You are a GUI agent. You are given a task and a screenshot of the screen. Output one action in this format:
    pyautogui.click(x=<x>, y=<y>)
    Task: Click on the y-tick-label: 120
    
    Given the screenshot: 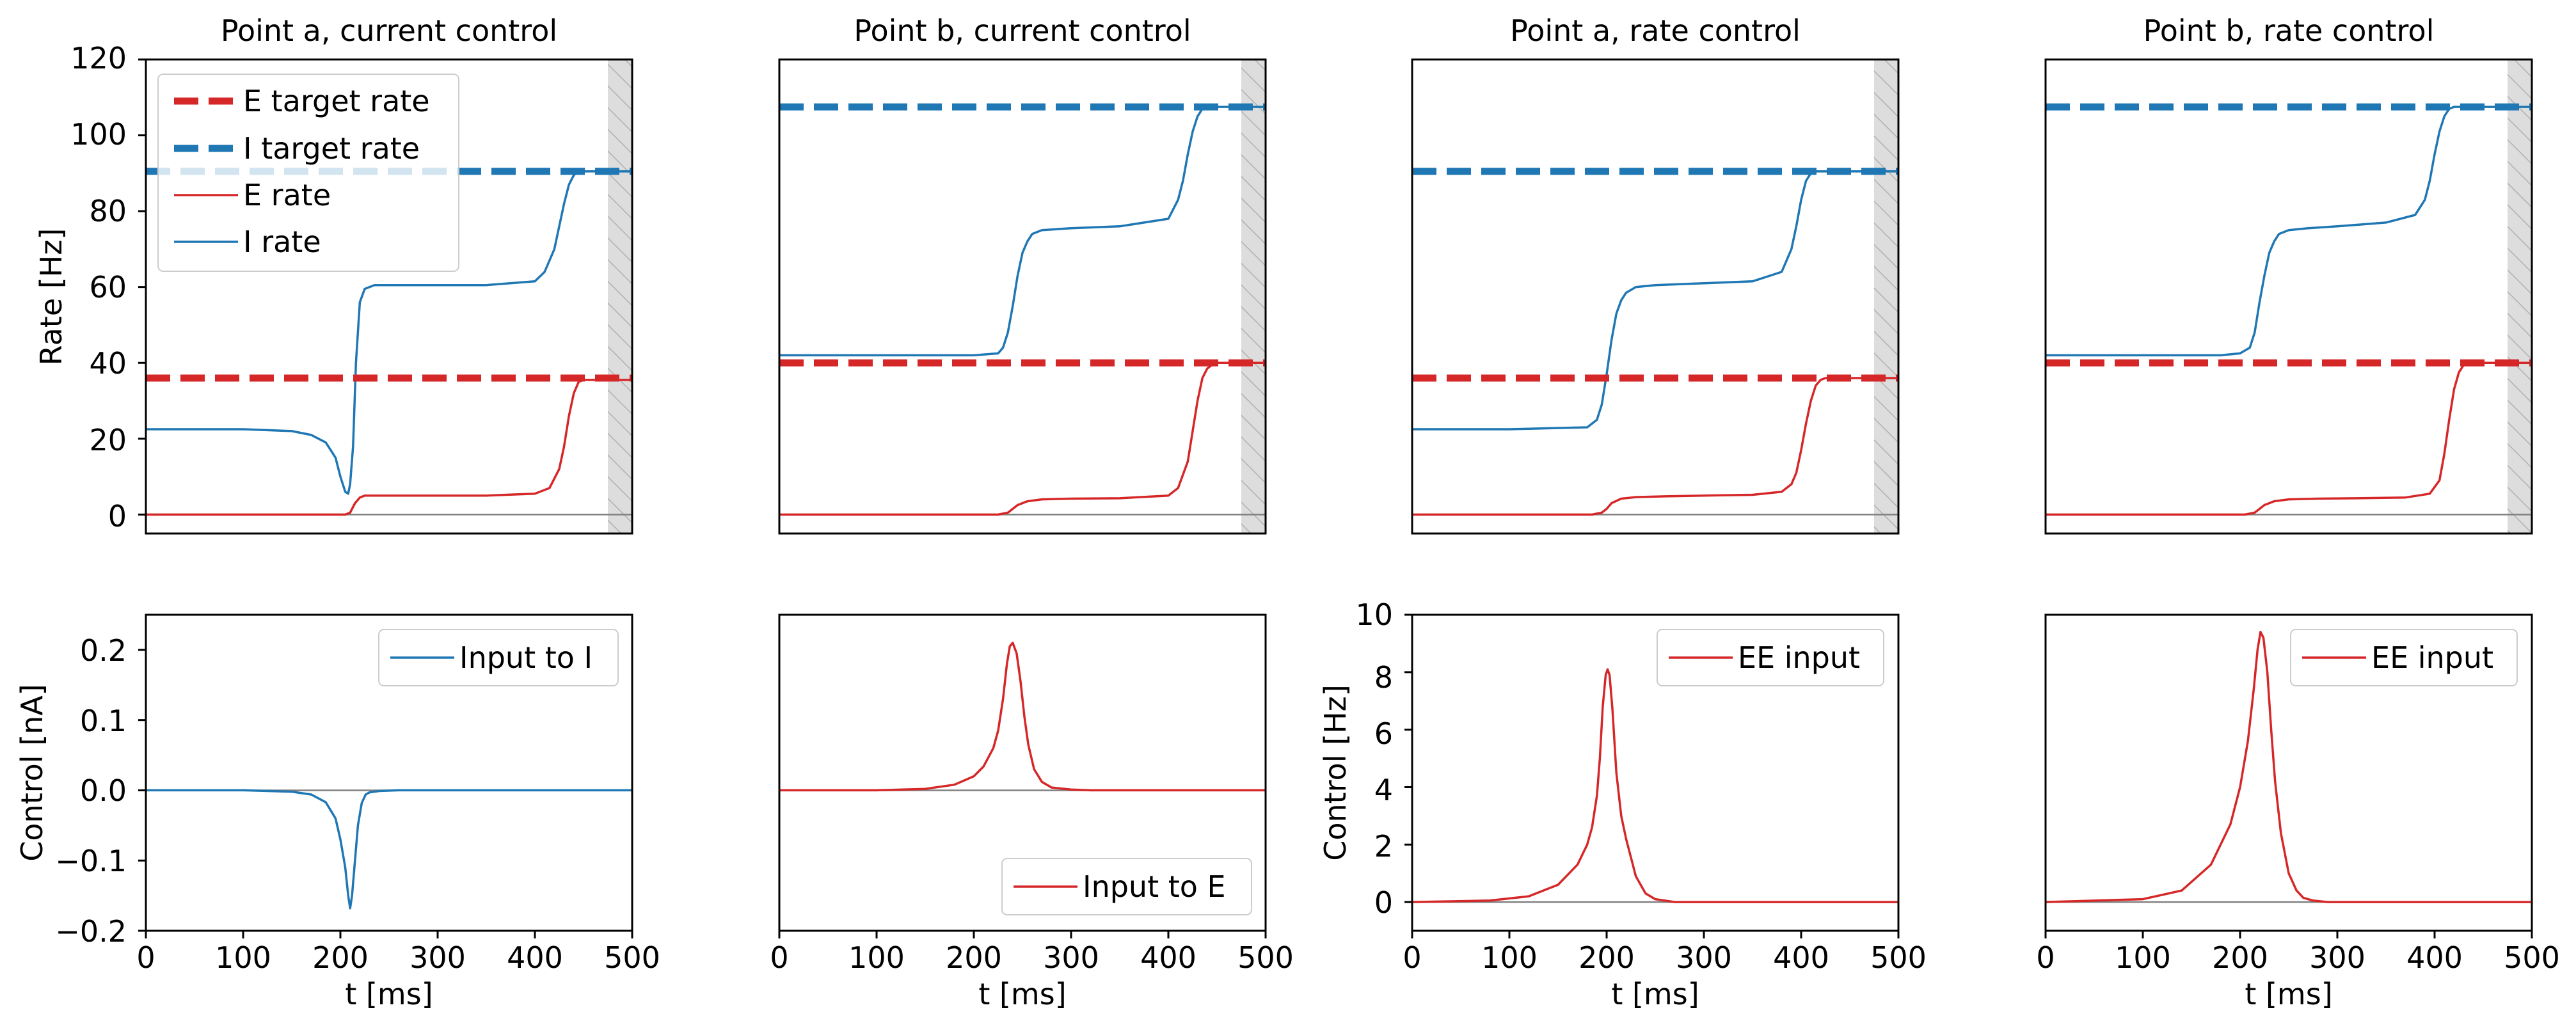 What is the action you would take?
    pyautogui.click(x=99, y=58)
    